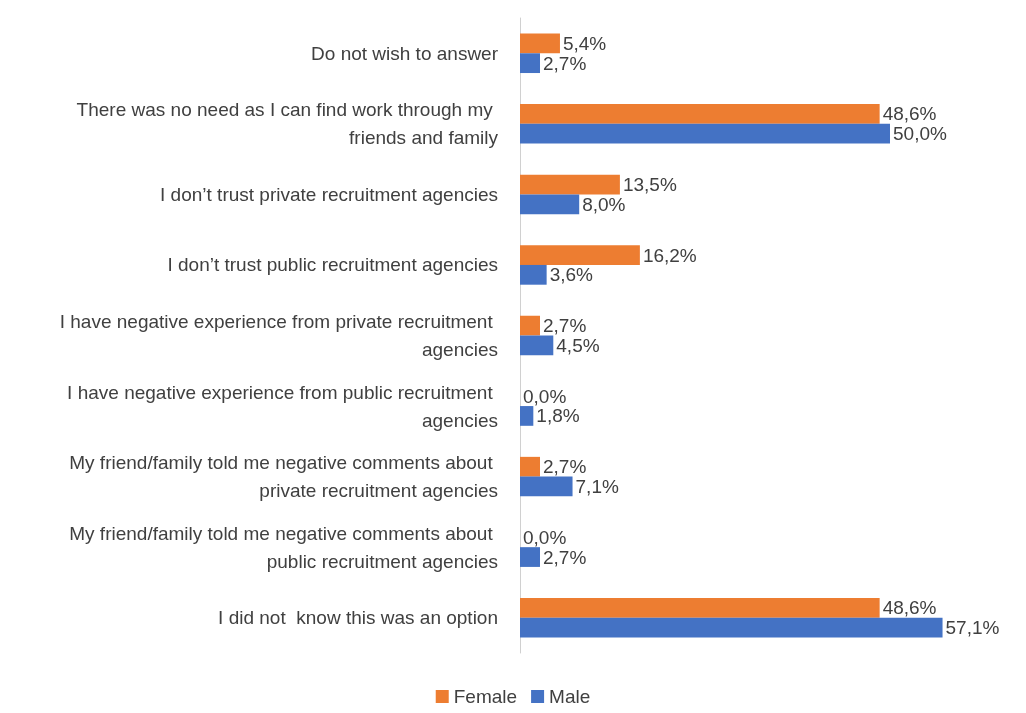  What do you see at coordinates (584, 43) in the screenshot?
I see `data-label: 5,4%` at bounding box center [584, 43].